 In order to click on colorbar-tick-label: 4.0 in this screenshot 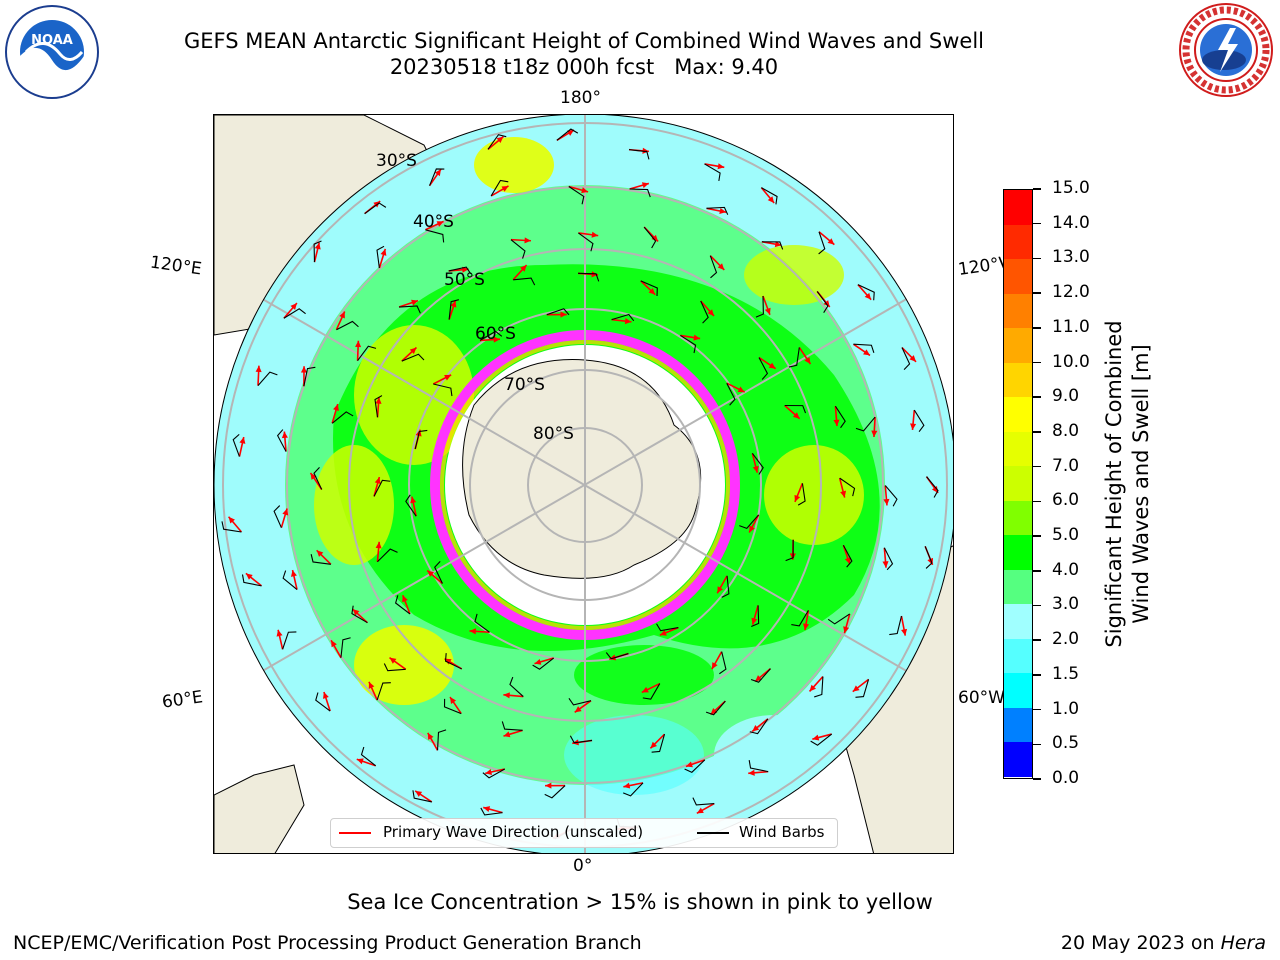, I will do `click(1066, 569)`.